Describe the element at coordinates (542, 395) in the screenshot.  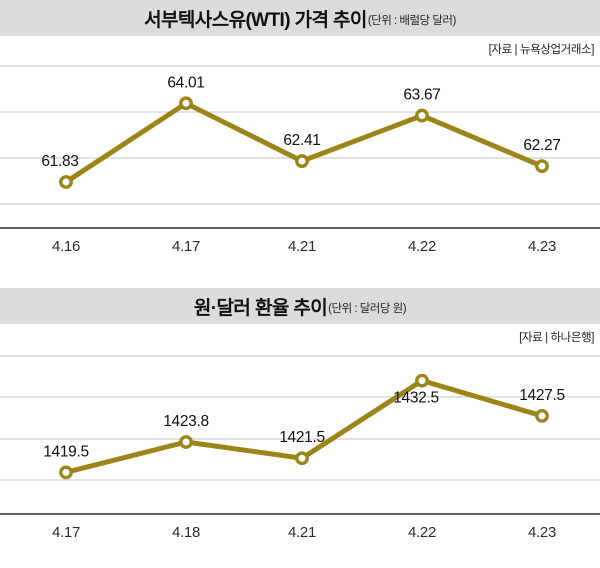
I see `data-point-value-label: 1427.5` at that location.